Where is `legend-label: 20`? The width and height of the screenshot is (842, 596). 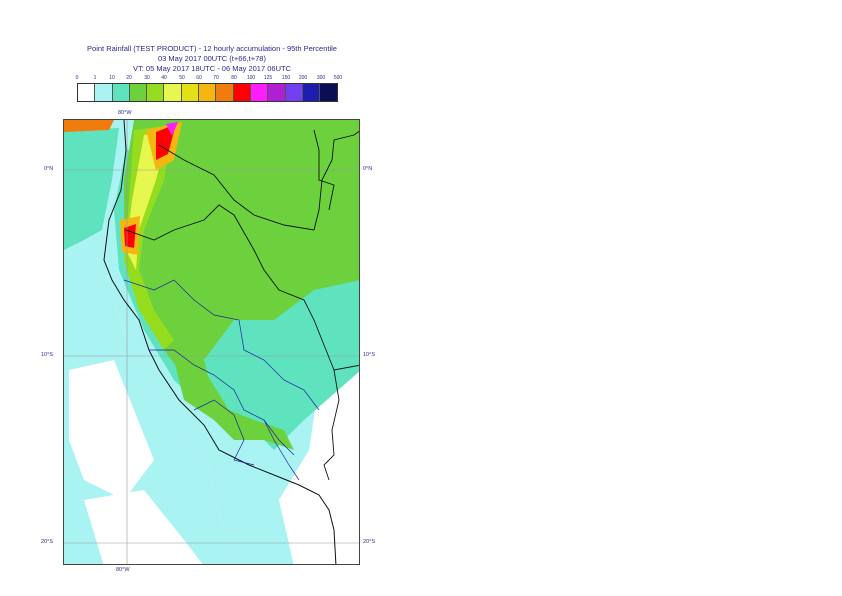
legend-label: 20 is located at coordinates (129, 78).